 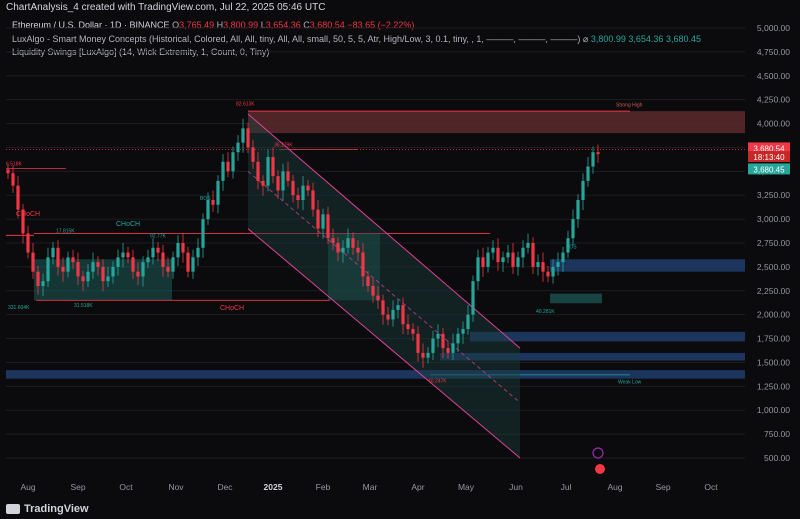 I want to click on x-tick-label: Dec, so click(x=225, y=487).